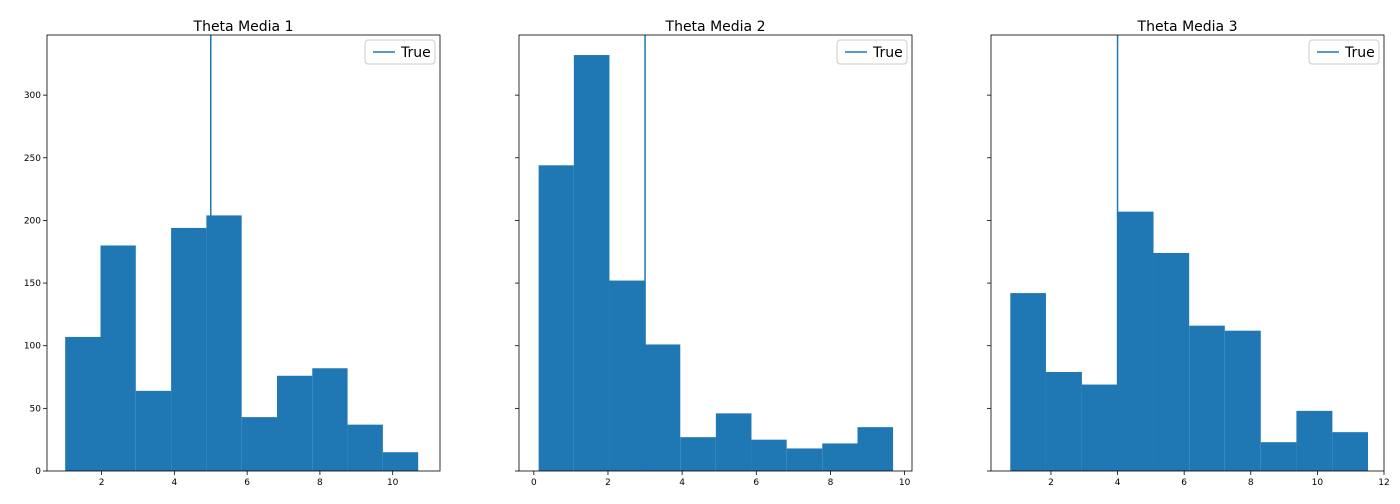 The height and width of the screenshot is (504, 1400). What do you see at coordinates (1187, 27) in the screenshot?
I see `subplot-title: Theta Media 3` at bounding box center [1187, 27].